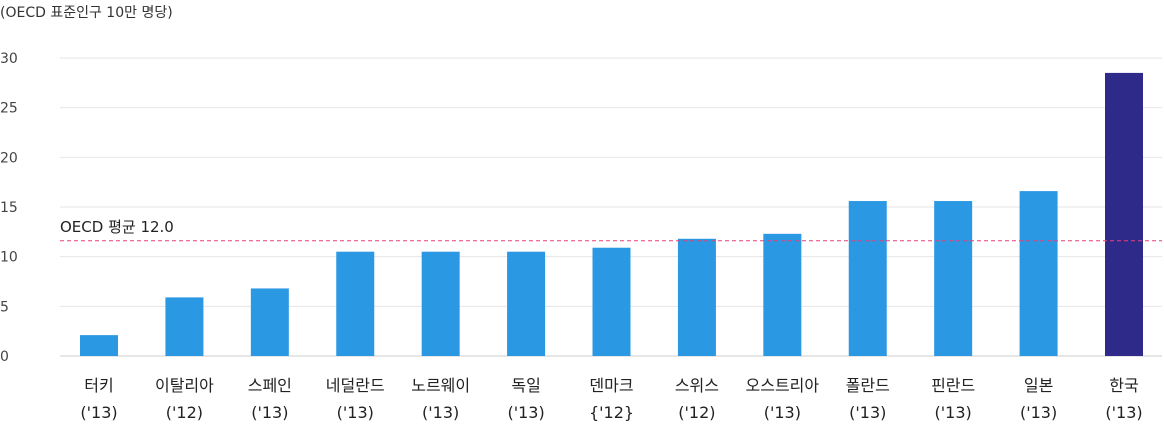 The image size is (1164, 426). I want to click on y-tick-label: 5, so click(4, 307).